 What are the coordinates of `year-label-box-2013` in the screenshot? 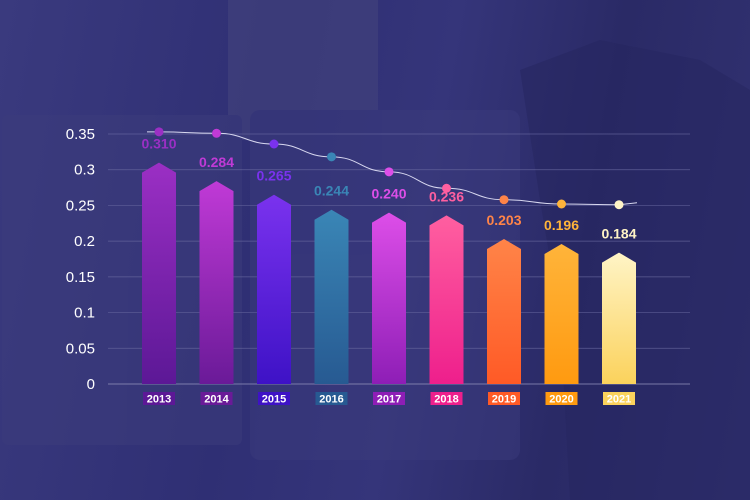 It's located at (159, 398).